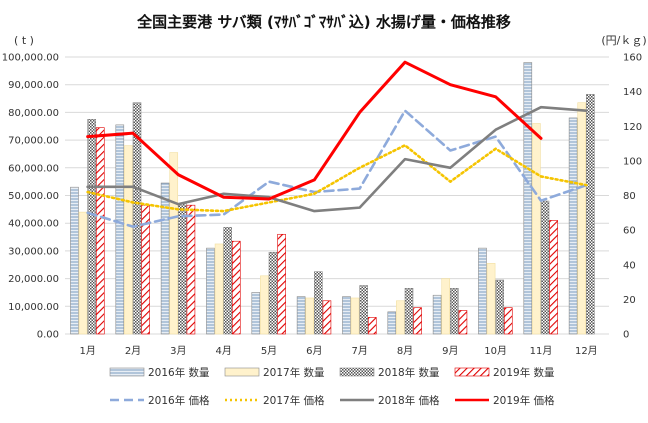  I want to click on right-tick-label: 120, so click(632, 127).